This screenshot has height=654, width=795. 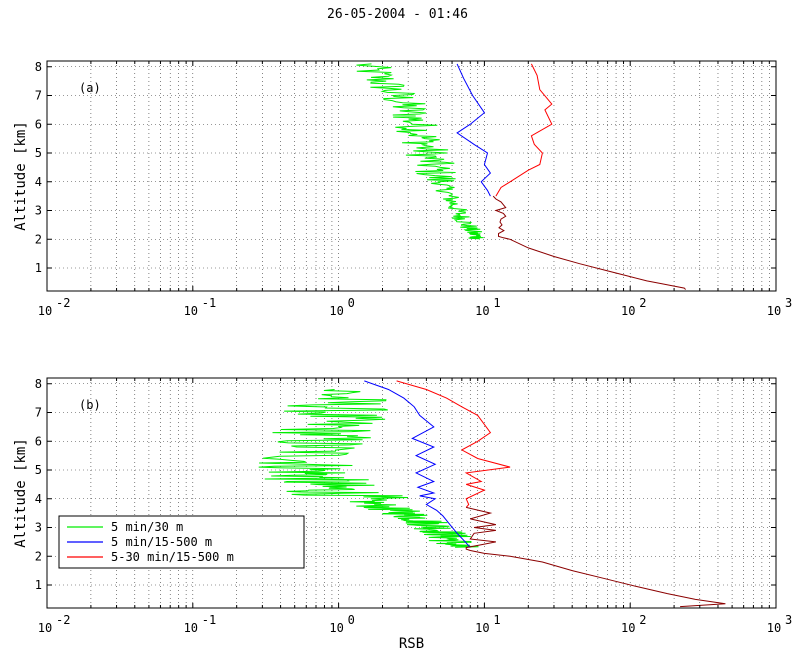 What do you see at coordinates (172, 557) in the screenshot?
I see `legend-label: 5-30 min/15-500 m` at bounding box center [172, 557].